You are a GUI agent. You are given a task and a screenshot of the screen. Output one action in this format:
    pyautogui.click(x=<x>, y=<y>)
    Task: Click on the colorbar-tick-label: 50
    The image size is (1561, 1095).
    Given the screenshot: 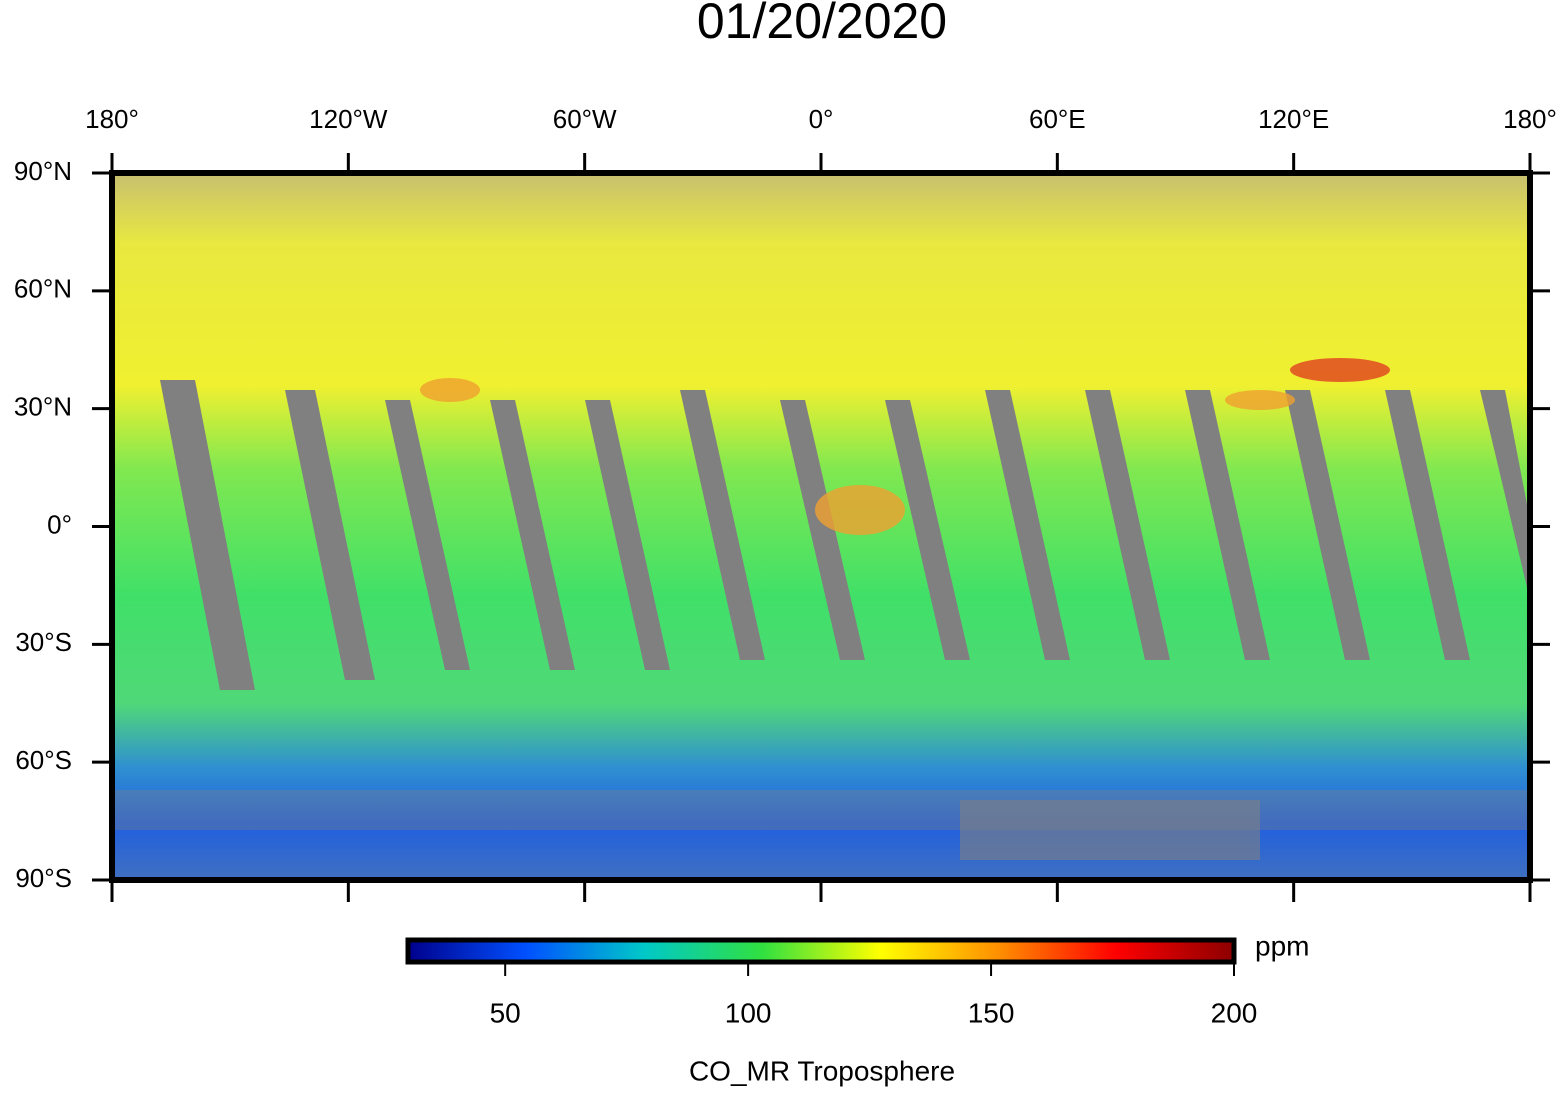 What is the action you would take?
    pyautogui.click(x=505, y=1012)
    